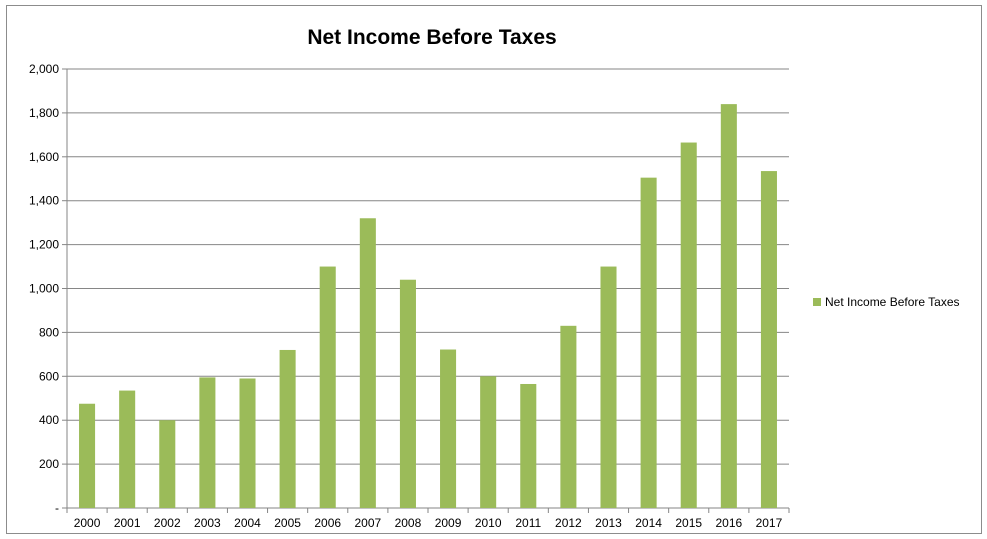 This screenshot has width=987, height=539. Describe the element at coordinates (608, 523) in the screenshot. I see `x-tick-label: 2013` at that location.